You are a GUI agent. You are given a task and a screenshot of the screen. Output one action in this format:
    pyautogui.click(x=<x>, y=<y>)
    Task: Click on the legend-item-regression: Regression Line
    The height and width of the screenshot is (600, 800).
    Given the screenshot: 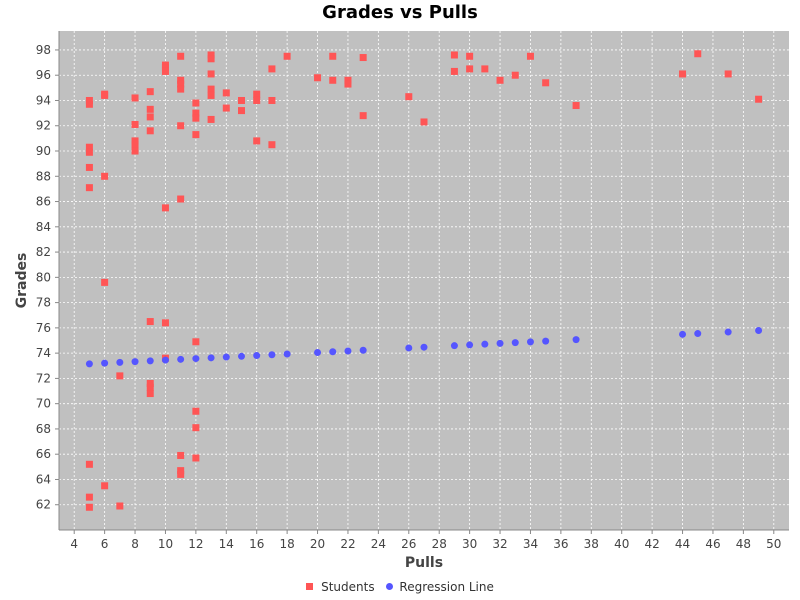 What is the action you would take?
    pyautogui.click(x=440, y=586)
    